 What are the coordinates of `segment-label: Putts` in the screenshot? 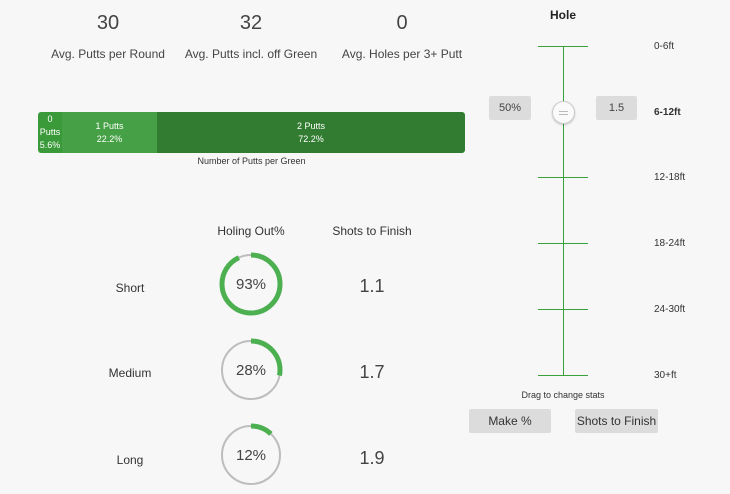 It's located at (50, 132).